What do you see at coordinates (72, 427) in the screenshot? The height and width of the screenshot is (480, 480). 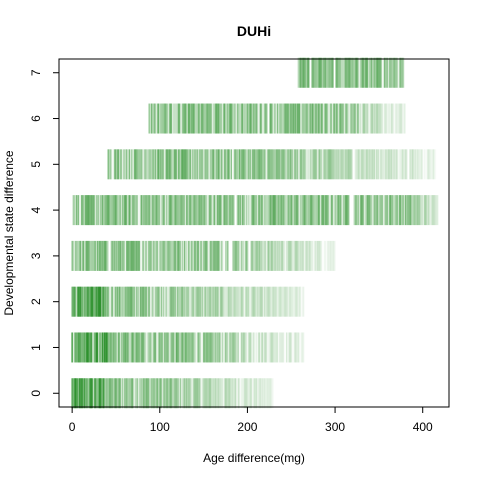 I see `x-tick-label: 0` at bounding box center [72, 427].